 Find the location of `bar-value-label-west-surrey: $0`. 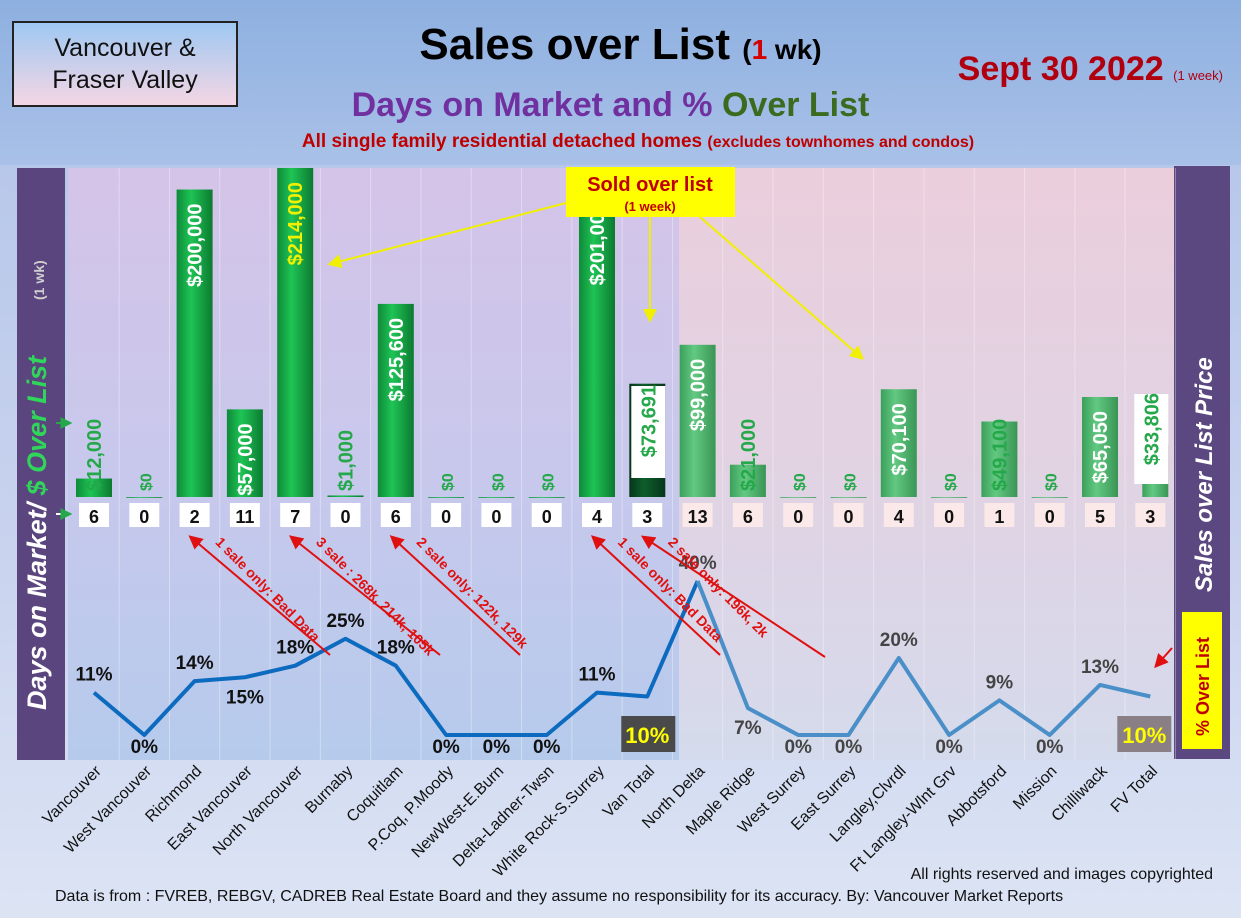

bar-value-label-west-surrey: $0 is located at coordinates (800, 482).